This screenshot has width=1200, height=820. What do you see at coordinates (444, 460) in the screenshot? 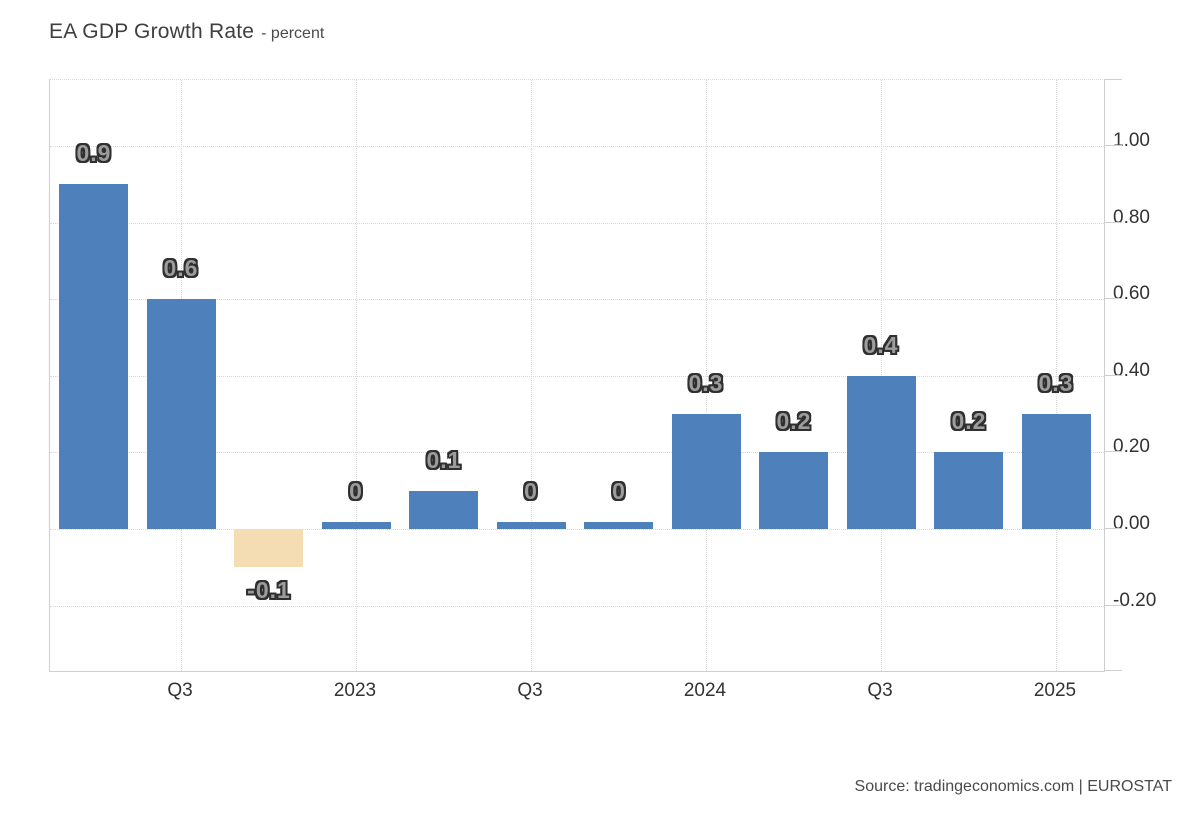
I see `bar-value-label: 0.1` at bounding box center [444, 460].